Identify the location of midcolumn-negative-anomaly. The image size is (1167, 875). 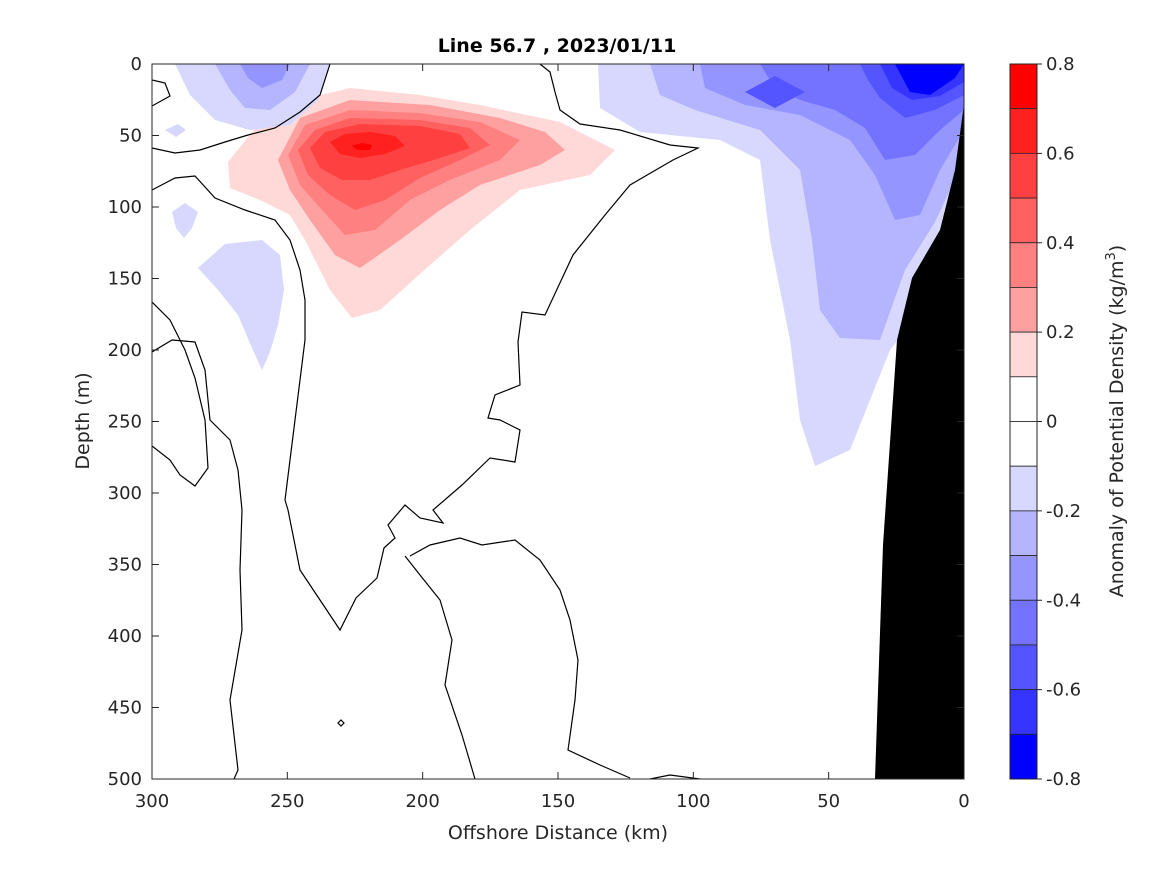
(241, 305).